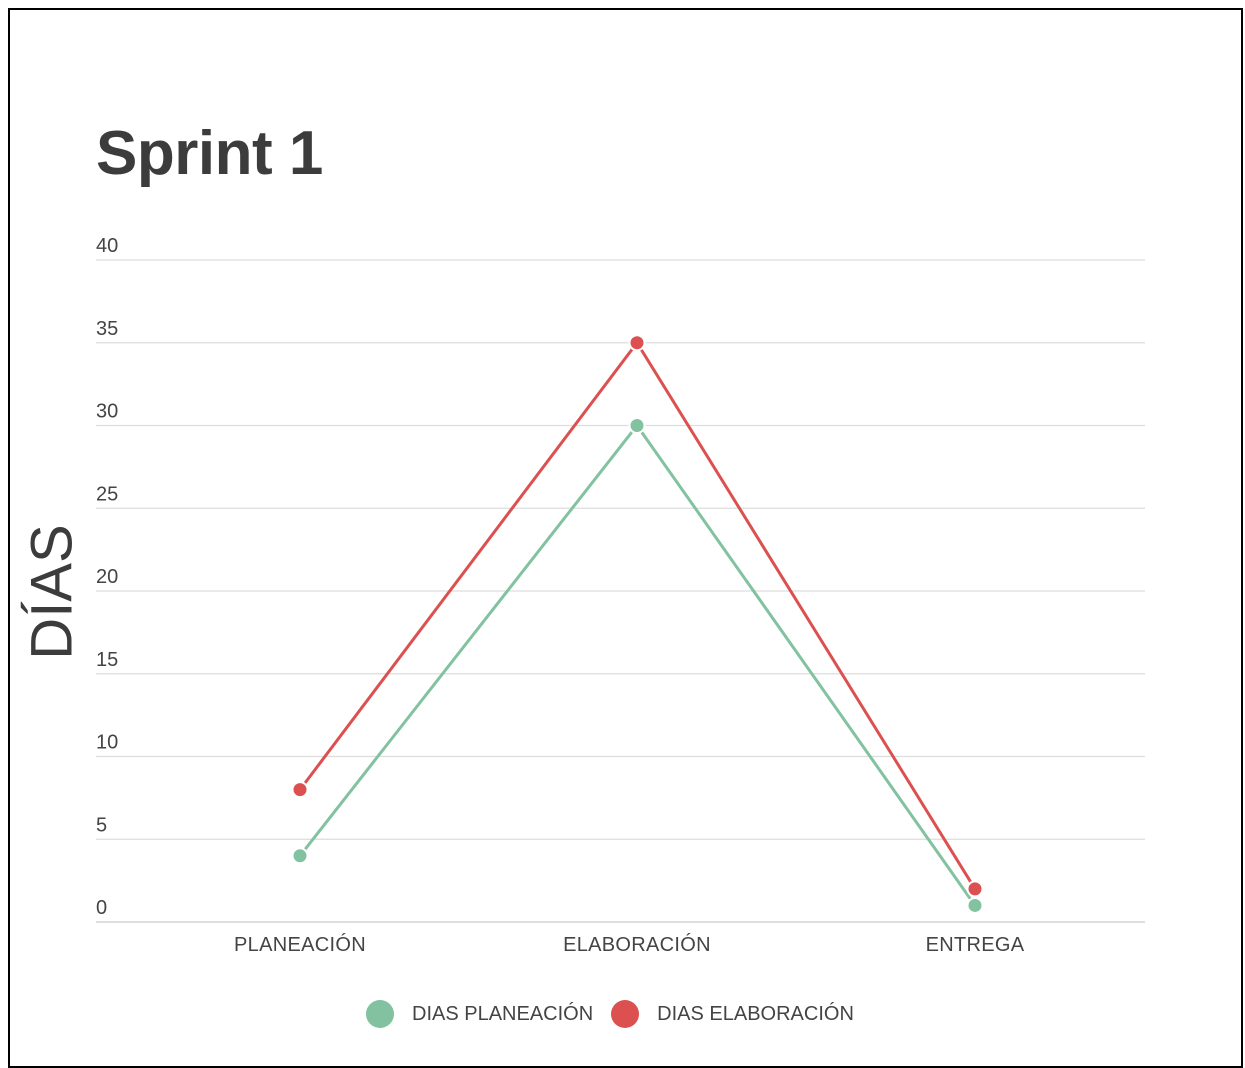 Image resolution: width=1245 pixels, height=1068 pixels. What do you see at coordinates (107, 494) in the screenshot?
I see `y-tick-label-25: 25` at bounding box center [107, 494].